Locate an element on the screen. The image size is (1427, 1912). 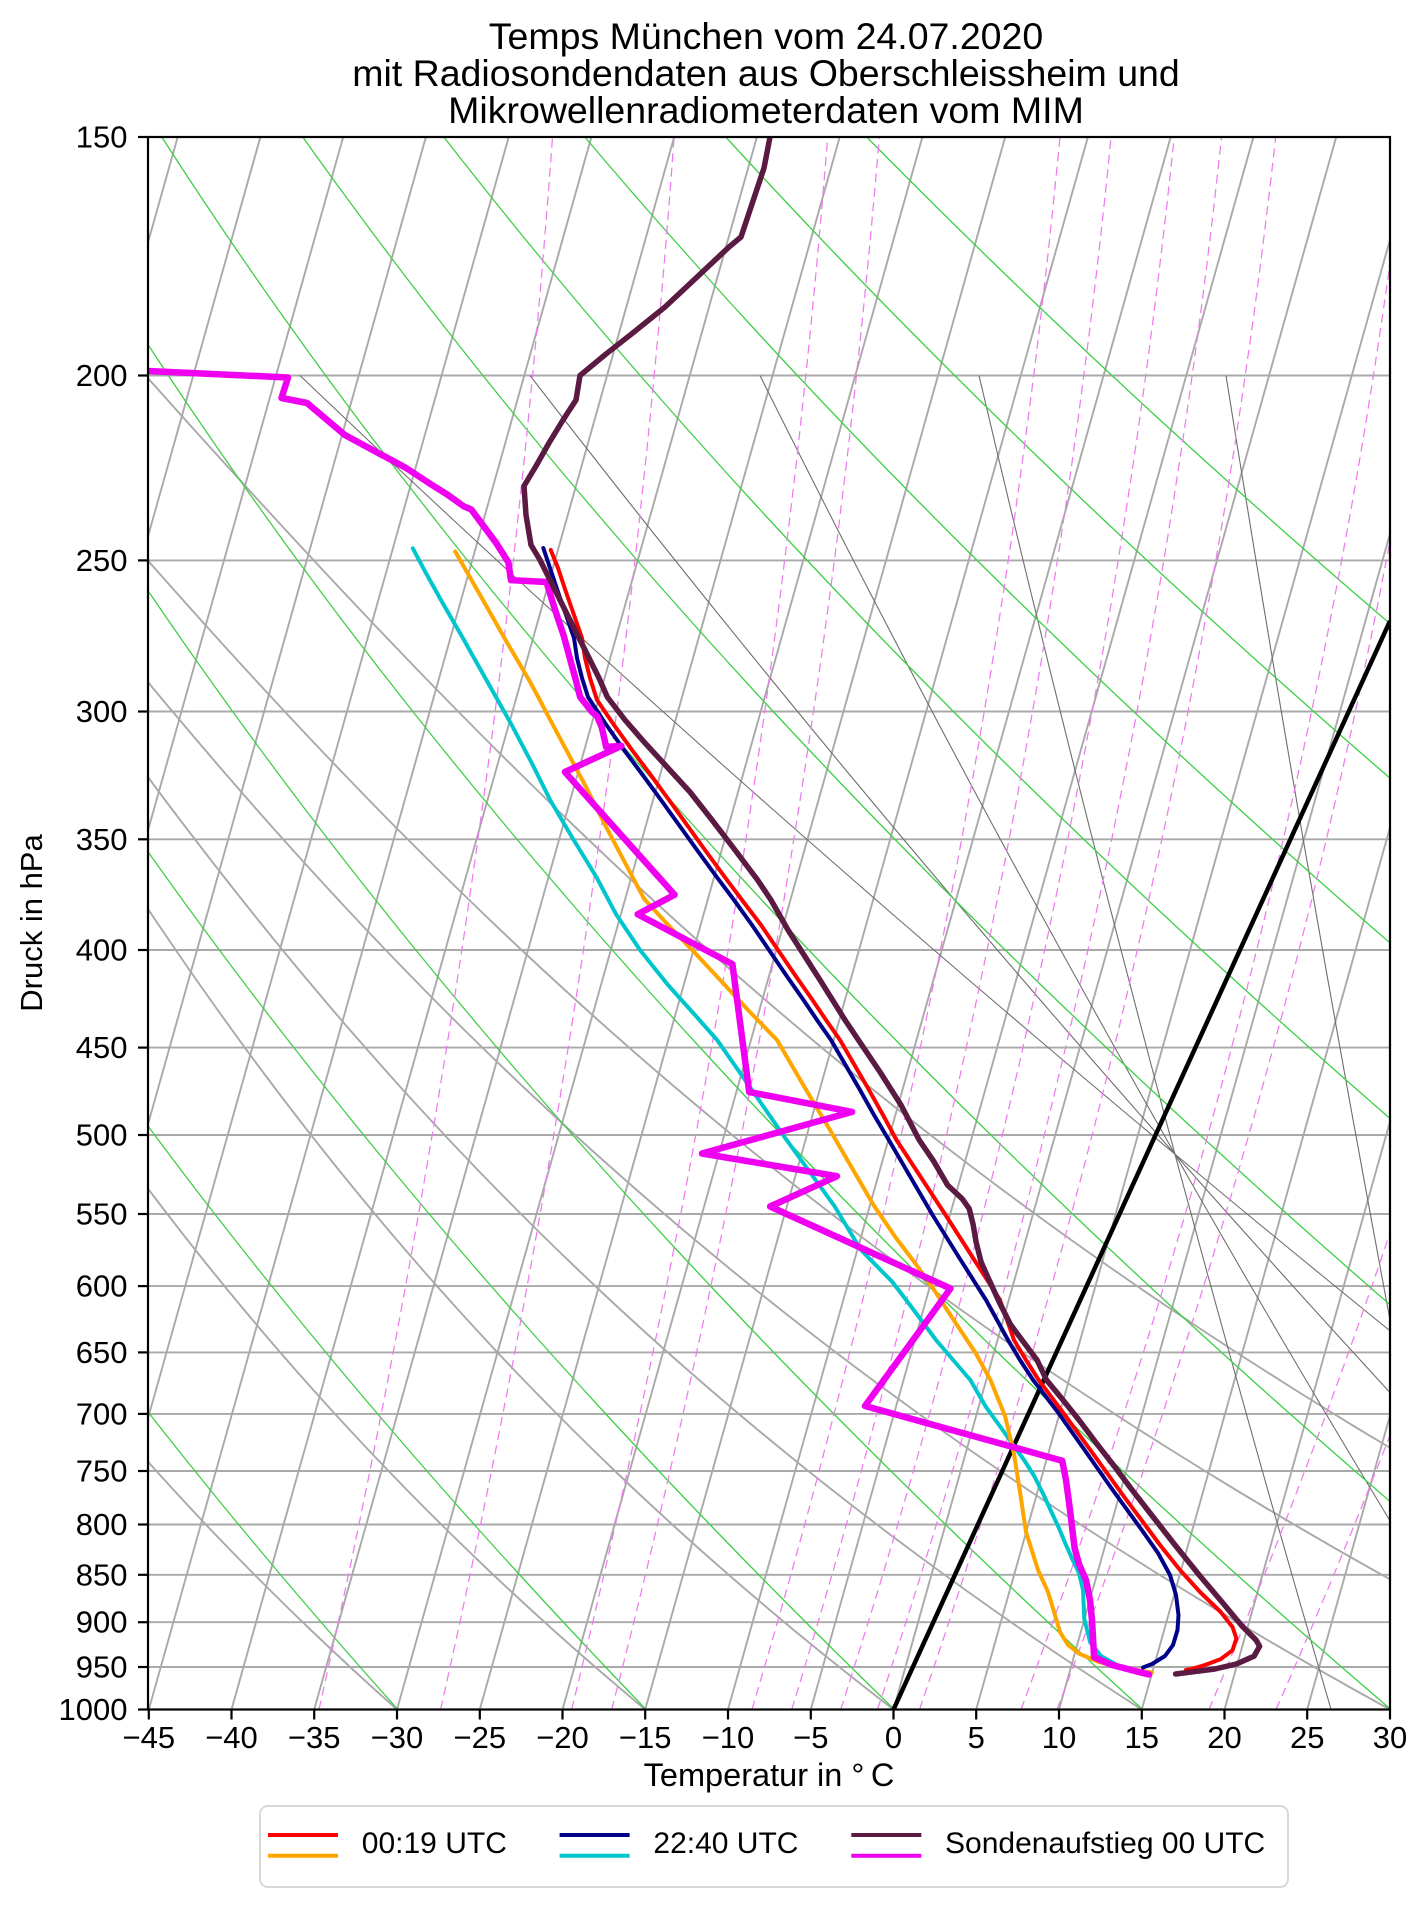
svg-text: 20 is located at coordinates (1224, 1737).